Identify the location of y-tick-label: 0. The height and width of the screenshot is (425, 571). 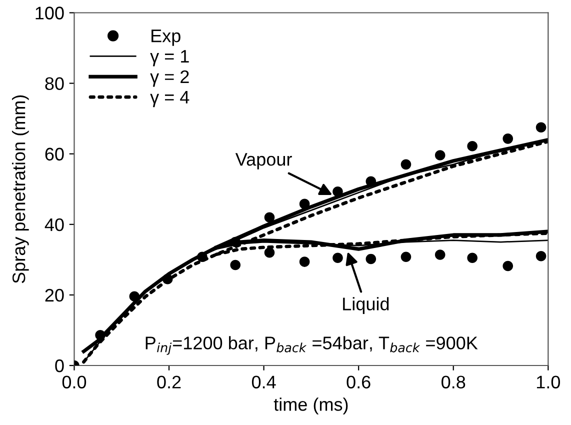
(59, 365).